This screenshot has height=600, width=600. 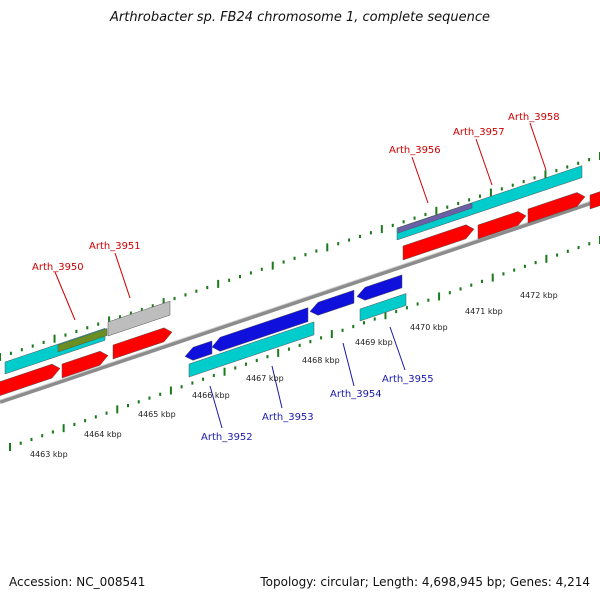 What do you see at coordinates (227, 437) in the screenshot?
I see `gene-label-arth-3952: Arth_3952` at bounding box center [227, 437].